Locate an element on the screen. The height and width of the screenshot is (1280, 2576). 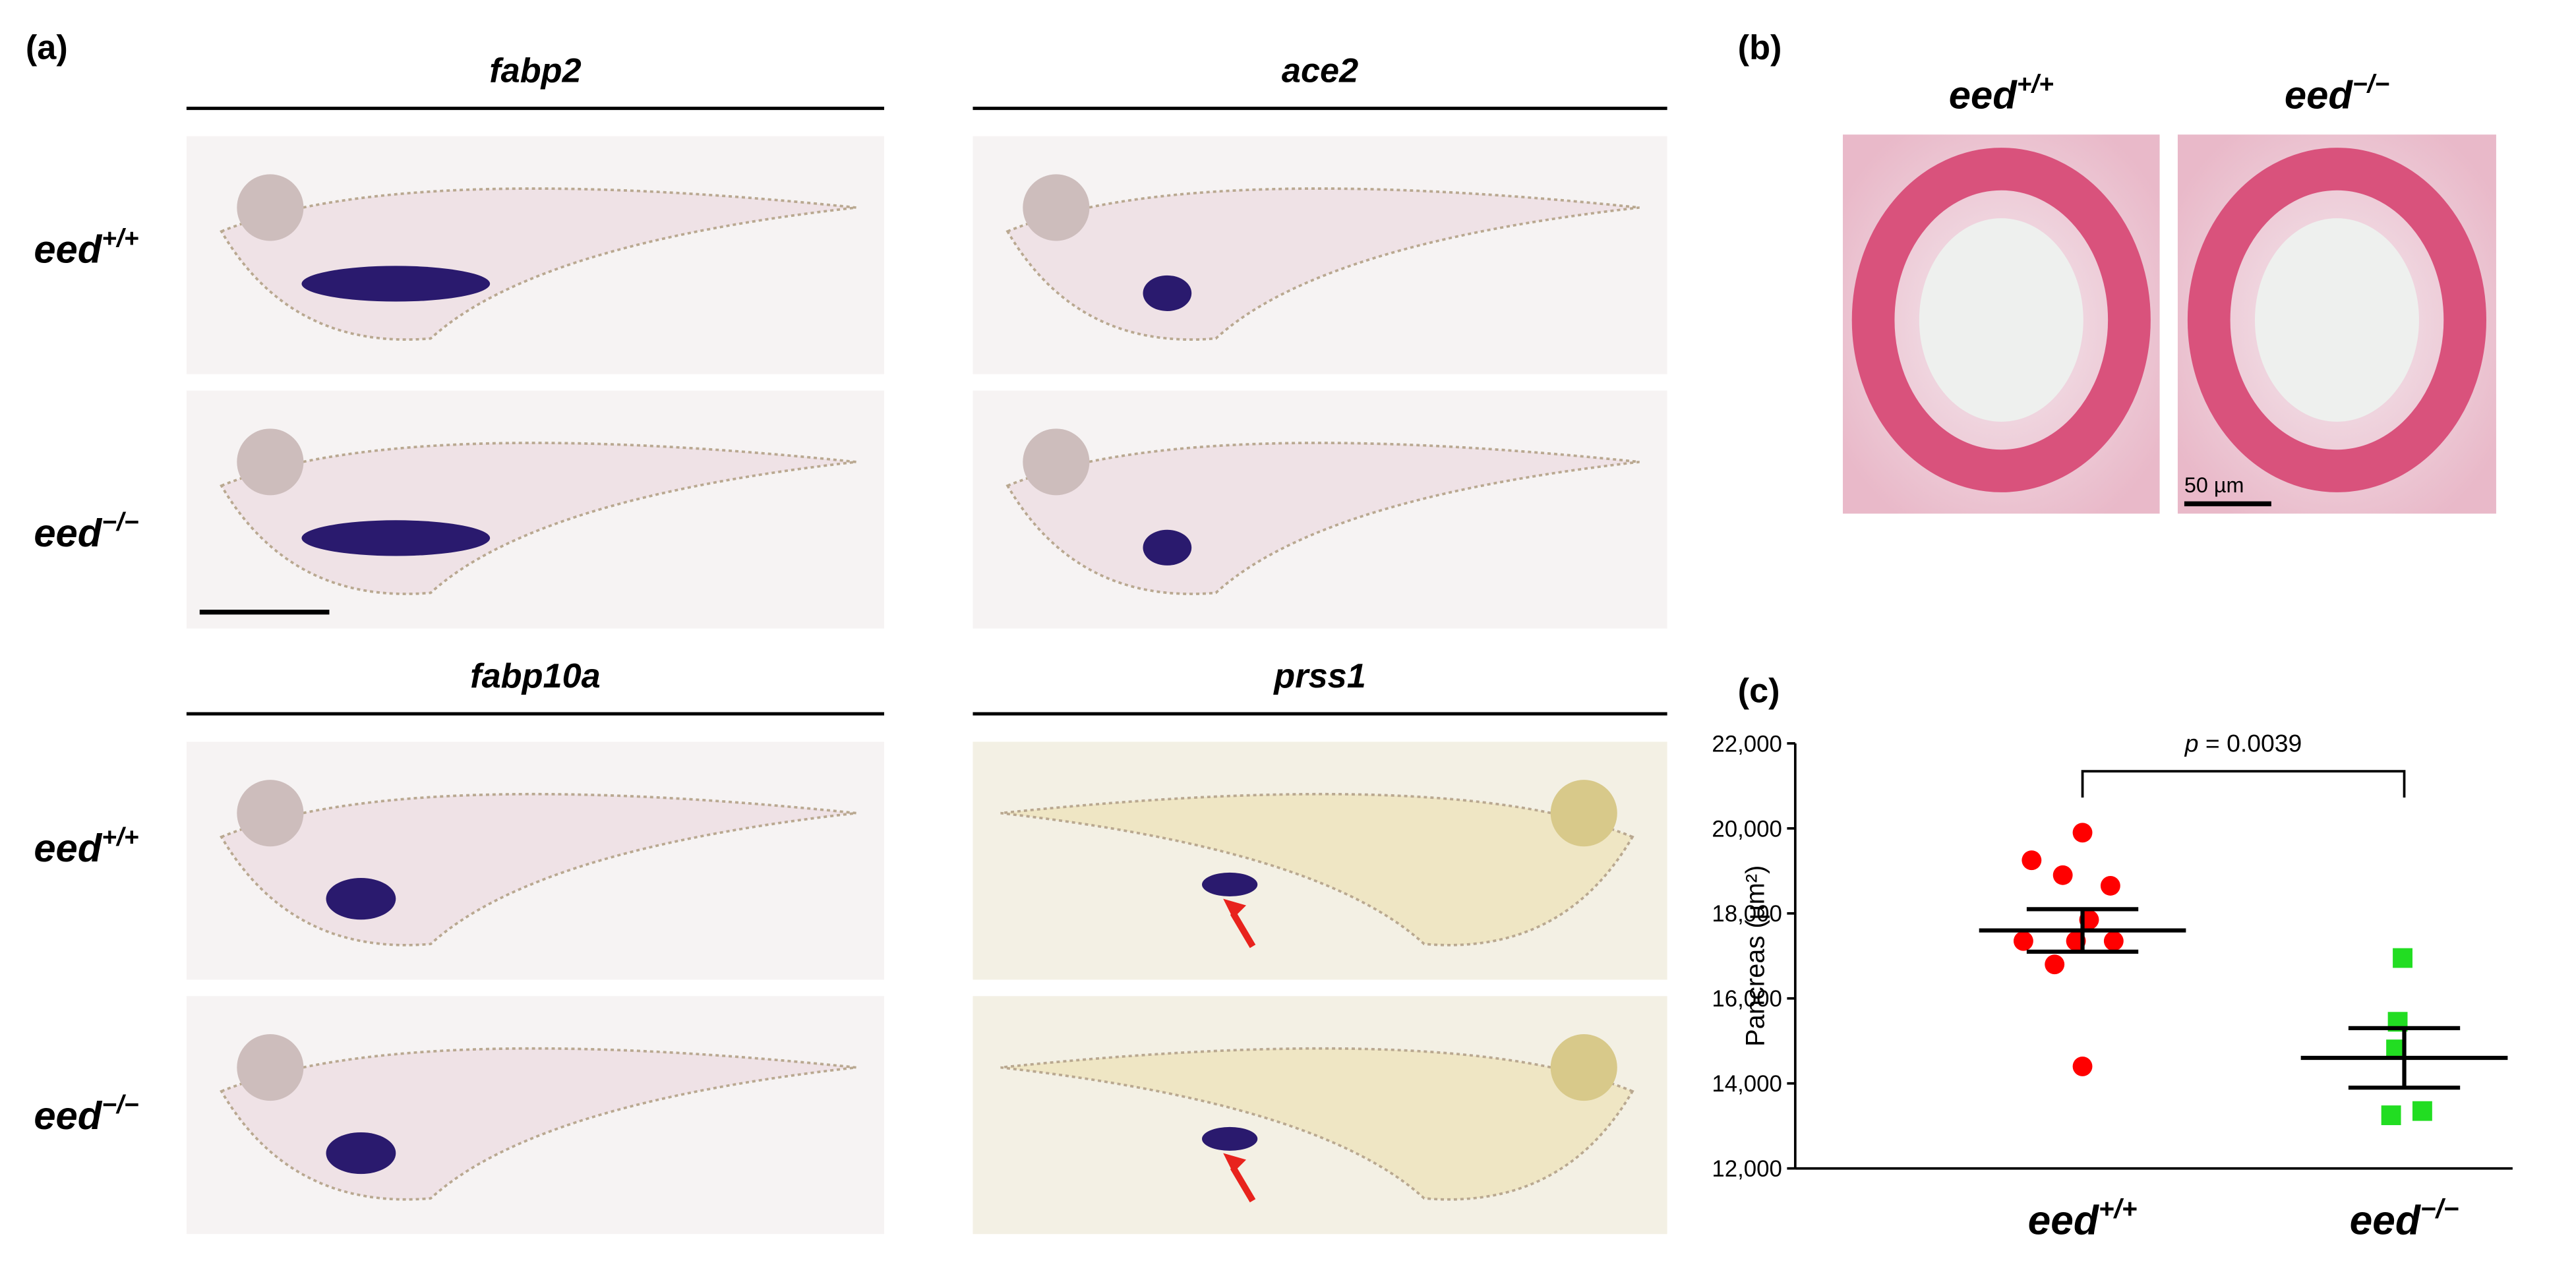
x-tick-label: eed−/− is located at coordinates (2404, 1218).